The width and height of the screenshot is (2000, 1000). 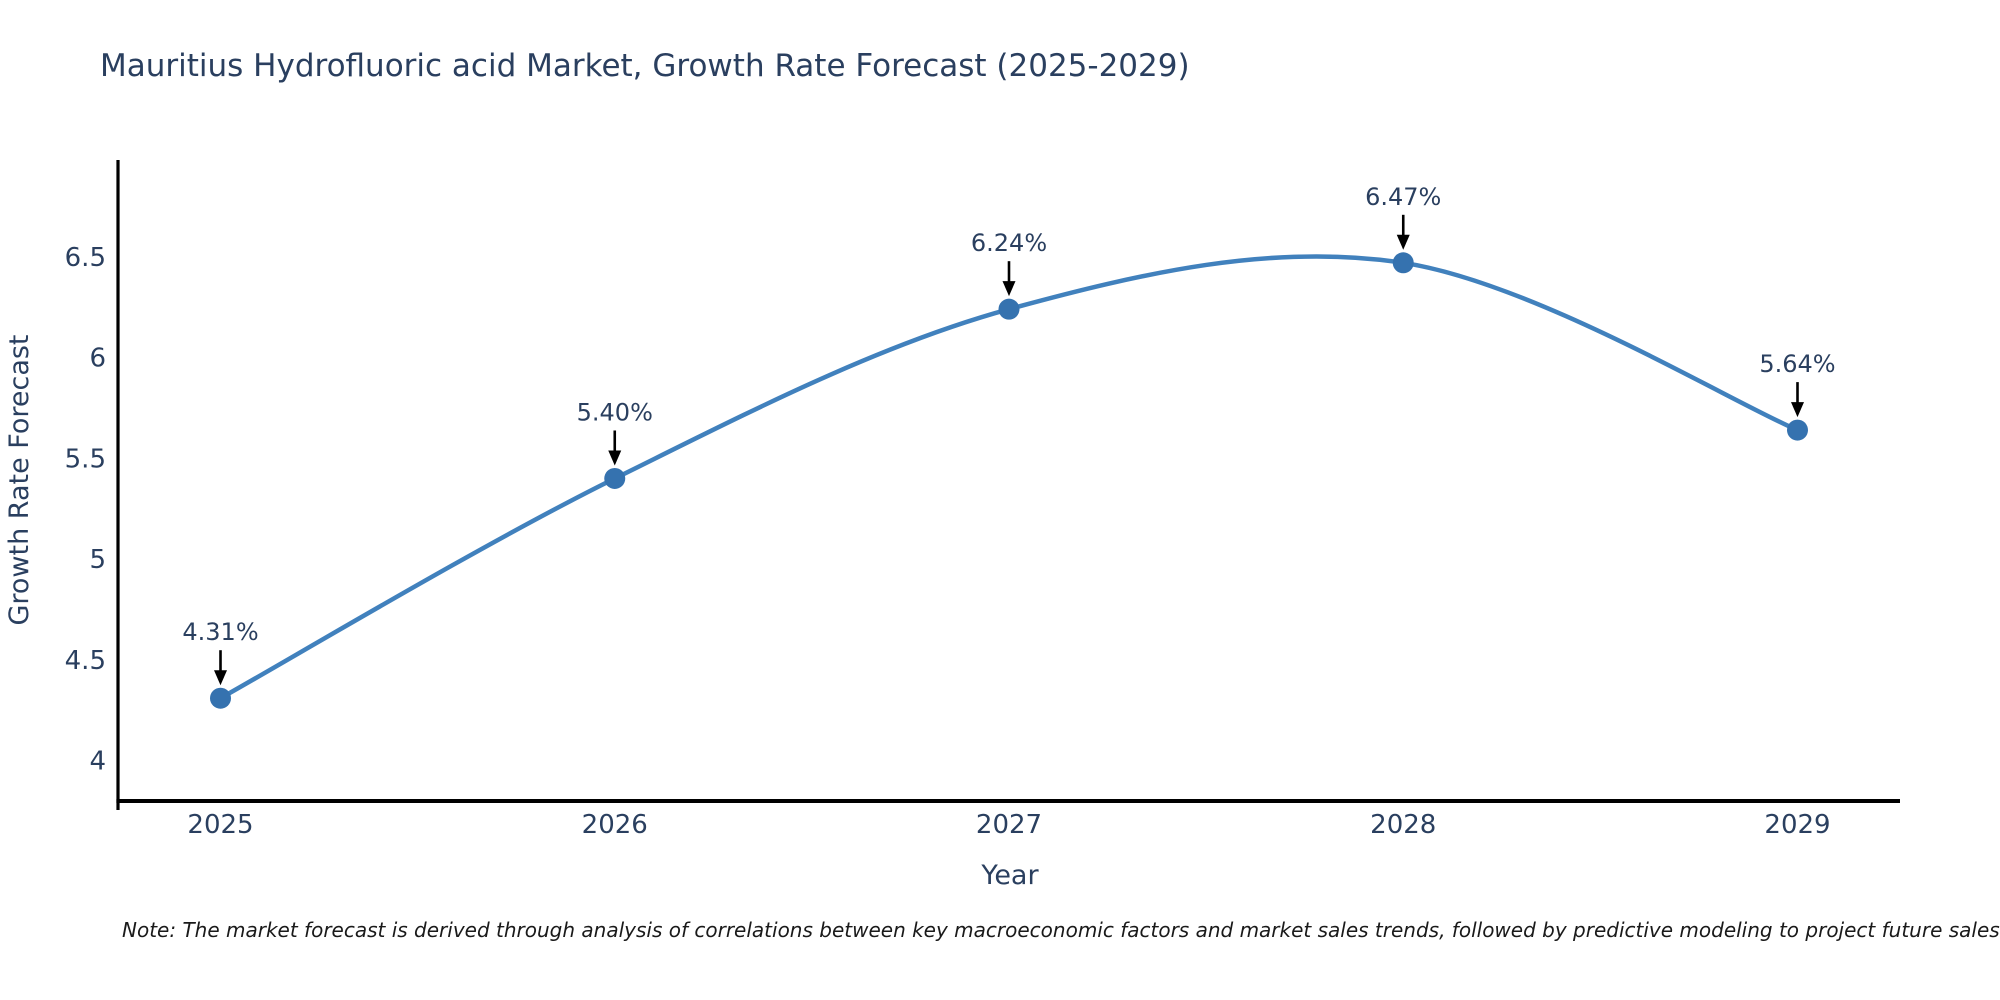 What do you see at coordinates (97, 359) in the screenshot?
I see `y-tick-label: 6` at bounding box center [97, 359].